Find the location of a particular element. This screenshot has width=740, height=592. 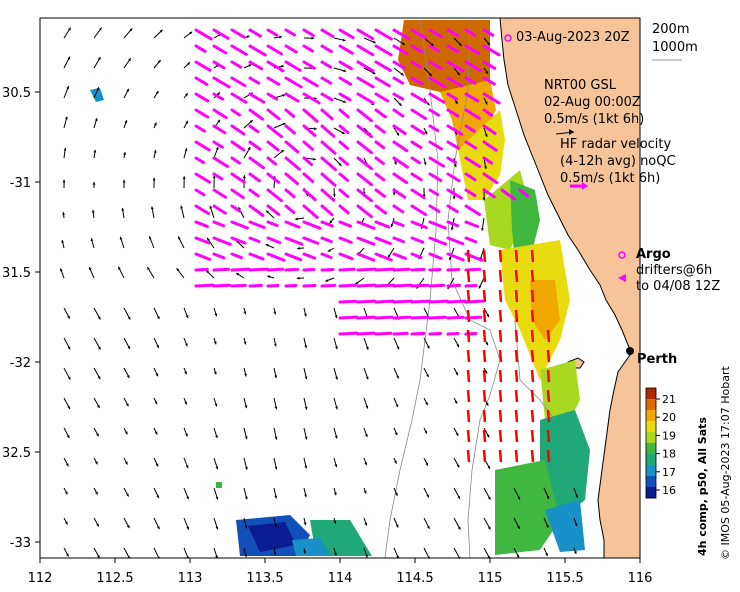

colorbar-tick-label: 21 is located at coordinates (669, 399).